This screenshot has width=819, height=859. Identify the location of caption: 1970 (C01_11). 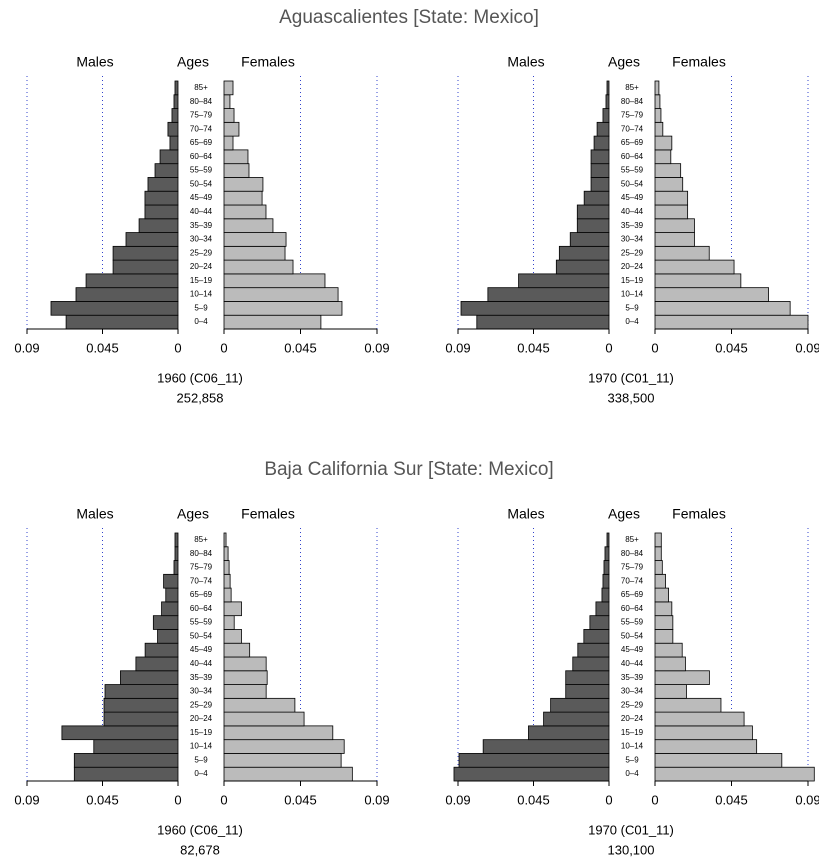
(631, 829).